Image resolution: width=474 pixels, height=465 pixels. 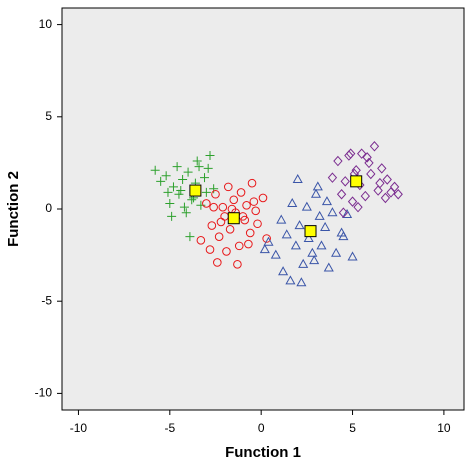 What do you see at coordinates (46, 300) in the screenshot?
I see `y-tick-label: -5` at bounding box center [46, 300].